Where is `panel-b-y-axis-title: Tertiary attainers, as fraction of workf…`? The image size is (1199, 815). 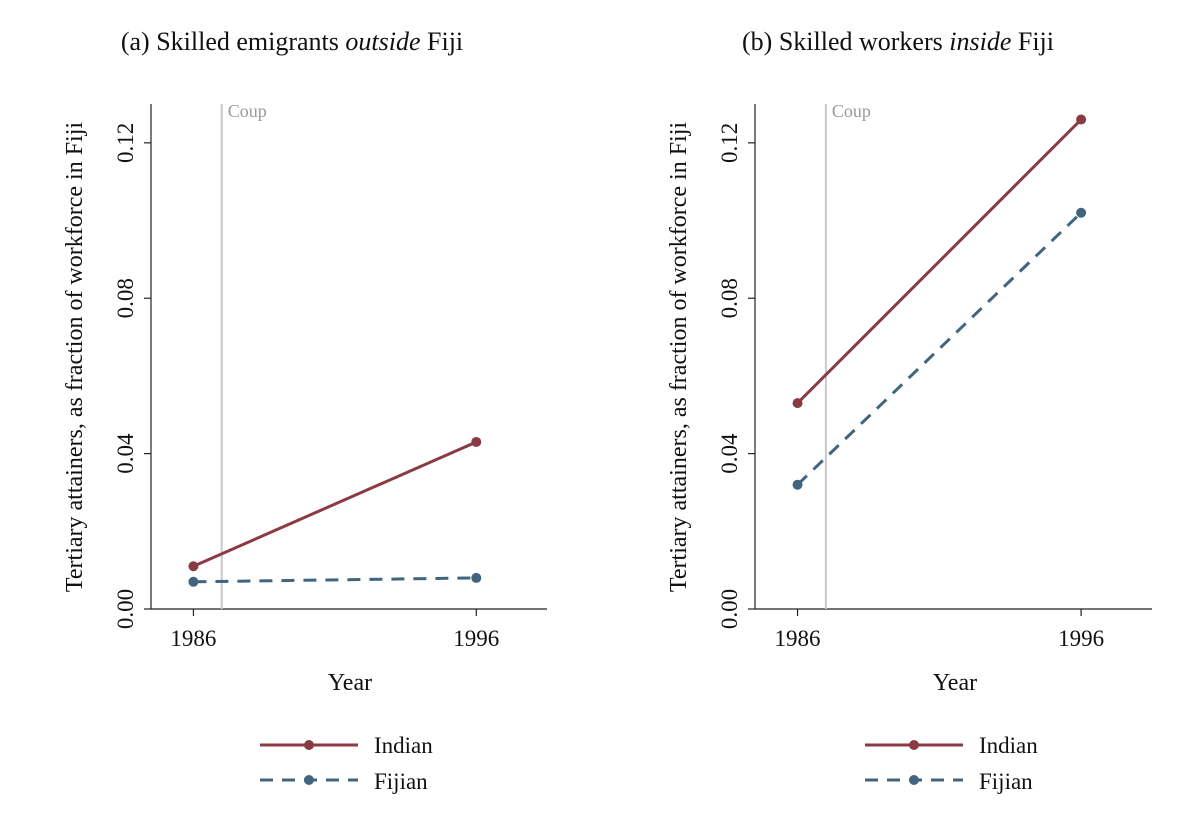 panel-b-y-axis-title: Tertiary attainers, as fraction of workf… is located at coordinates (679, 357).